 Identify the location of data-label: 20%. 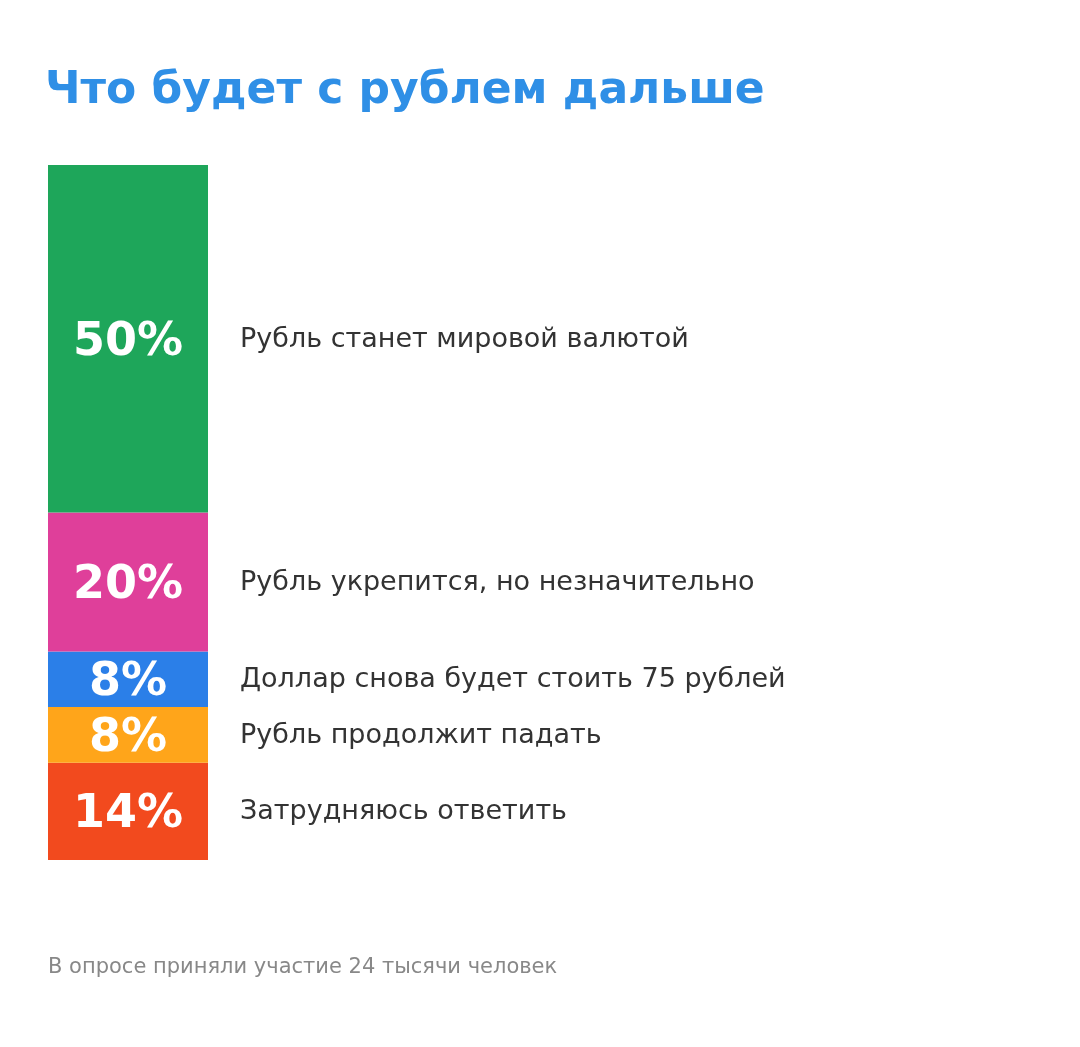
(128, 582).